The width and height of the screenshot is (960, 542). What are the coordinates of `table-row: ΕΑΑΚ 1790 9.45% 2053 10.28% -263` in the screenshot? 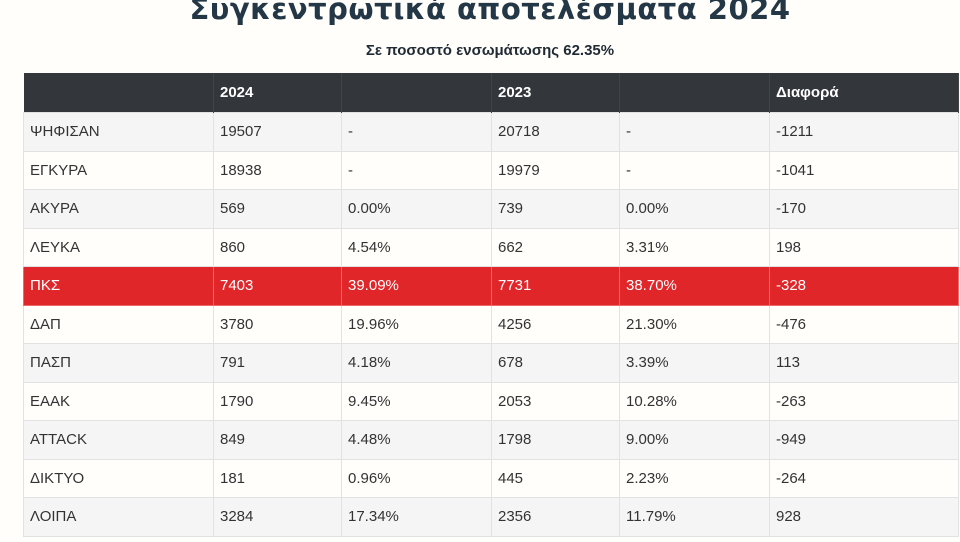 It's located at (491, 401).